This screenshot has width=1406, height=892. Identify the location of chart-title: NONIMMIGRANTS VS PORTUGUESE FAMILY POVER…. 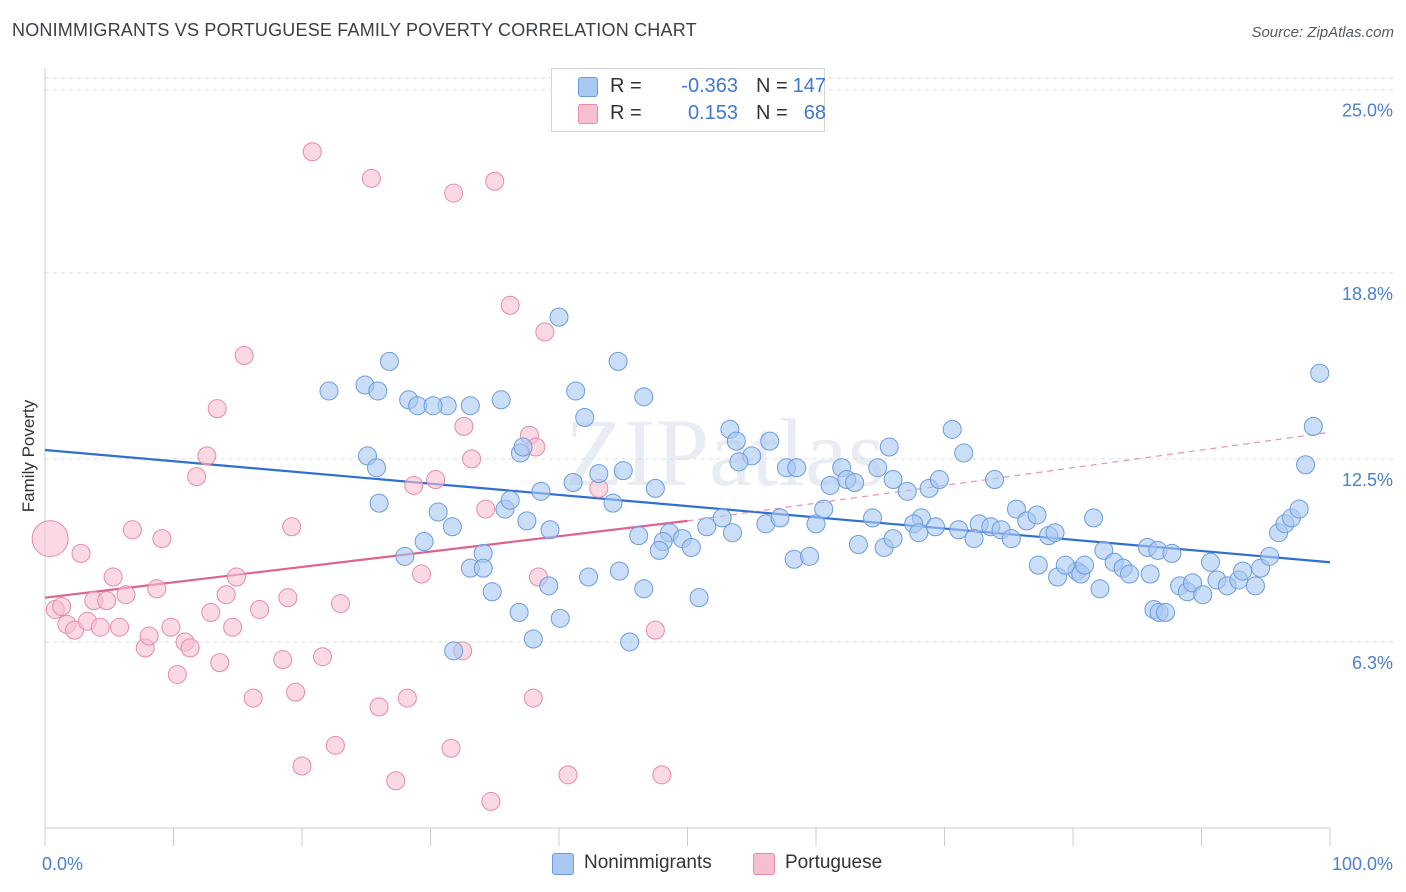
(354, 30).